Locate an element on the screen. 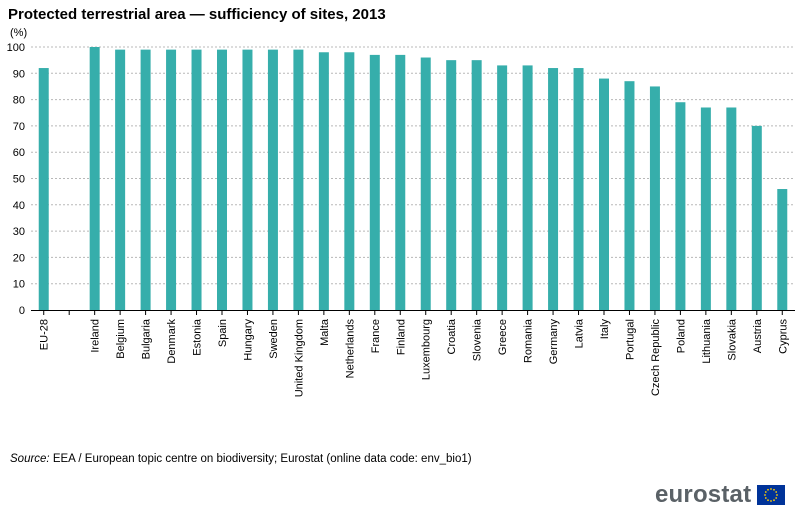 The height and width of the screenshot is (520, 805). y-tick-label: 60 is located at coordinates (19, 153).